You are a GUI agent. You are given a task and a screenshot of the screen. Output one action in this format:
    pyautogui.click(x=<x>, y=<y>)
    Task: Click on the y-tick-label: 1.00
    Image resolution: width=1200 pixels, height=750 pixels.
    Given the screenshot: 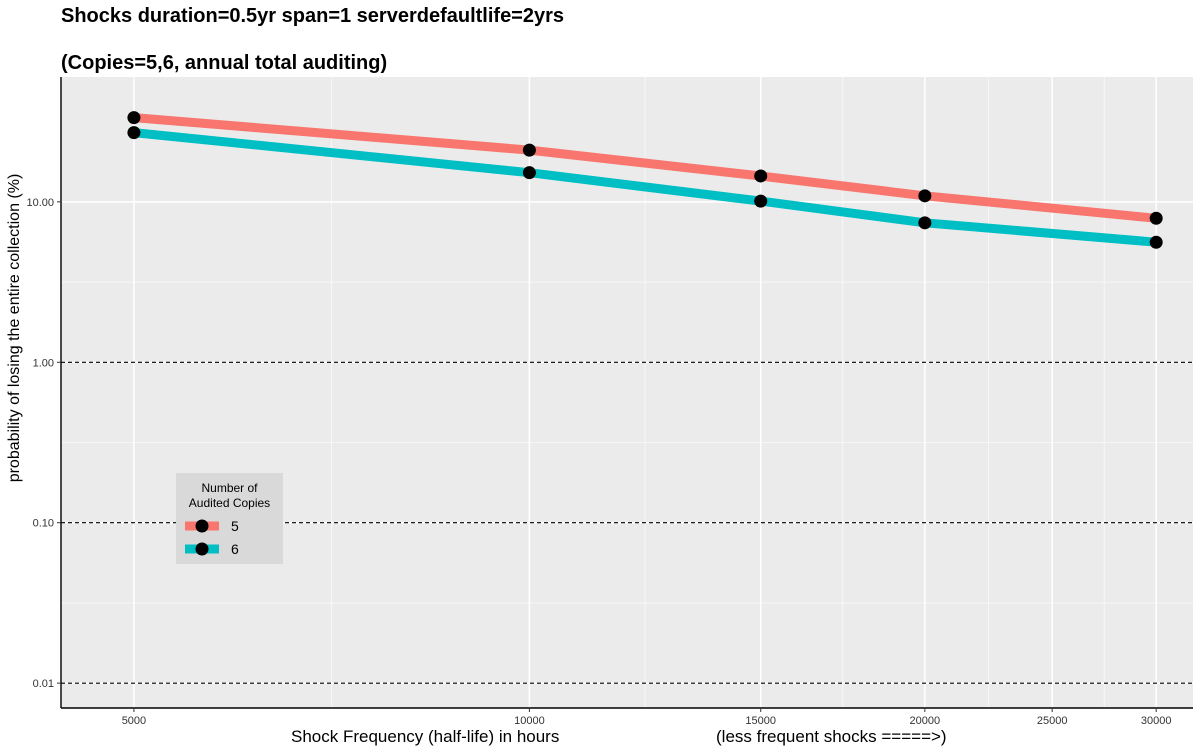 What is the action you would take?
    pyautogui.click(x=43, y=363)
    